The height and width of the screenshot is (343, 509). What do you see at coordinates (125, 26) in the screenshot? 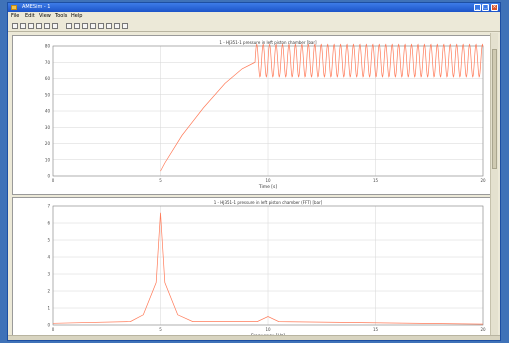
I see `help-icon` at bounding box center [125, 26].